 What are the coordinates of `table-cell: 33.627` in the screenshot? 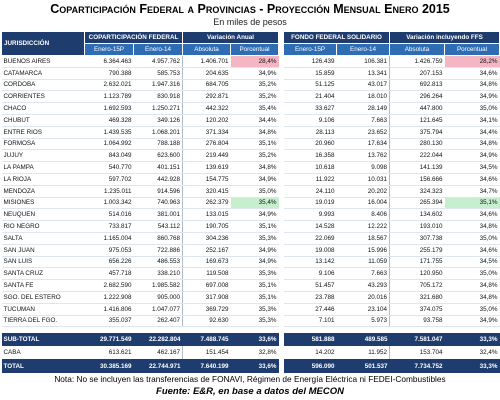 It's located at (310, 108).